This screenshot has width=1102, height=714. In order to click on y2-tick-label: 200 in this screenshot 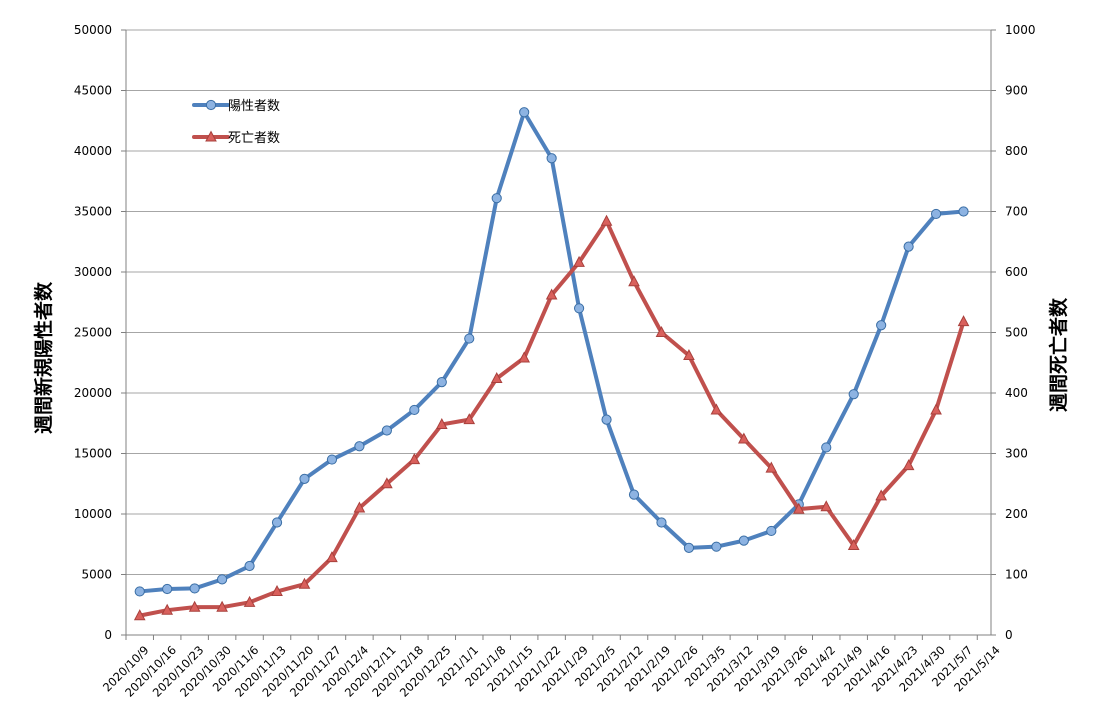, I will do `click(1016, 514)`.